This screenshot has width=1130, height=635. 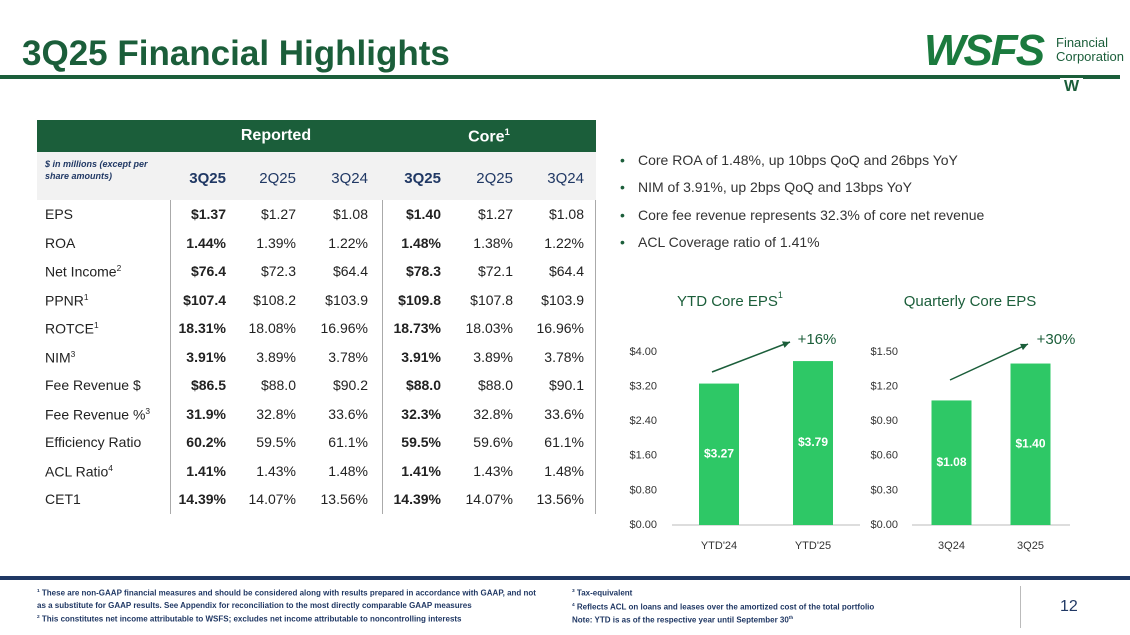 I want to click on column-header: 3Q25, so click(x=422, y=178).